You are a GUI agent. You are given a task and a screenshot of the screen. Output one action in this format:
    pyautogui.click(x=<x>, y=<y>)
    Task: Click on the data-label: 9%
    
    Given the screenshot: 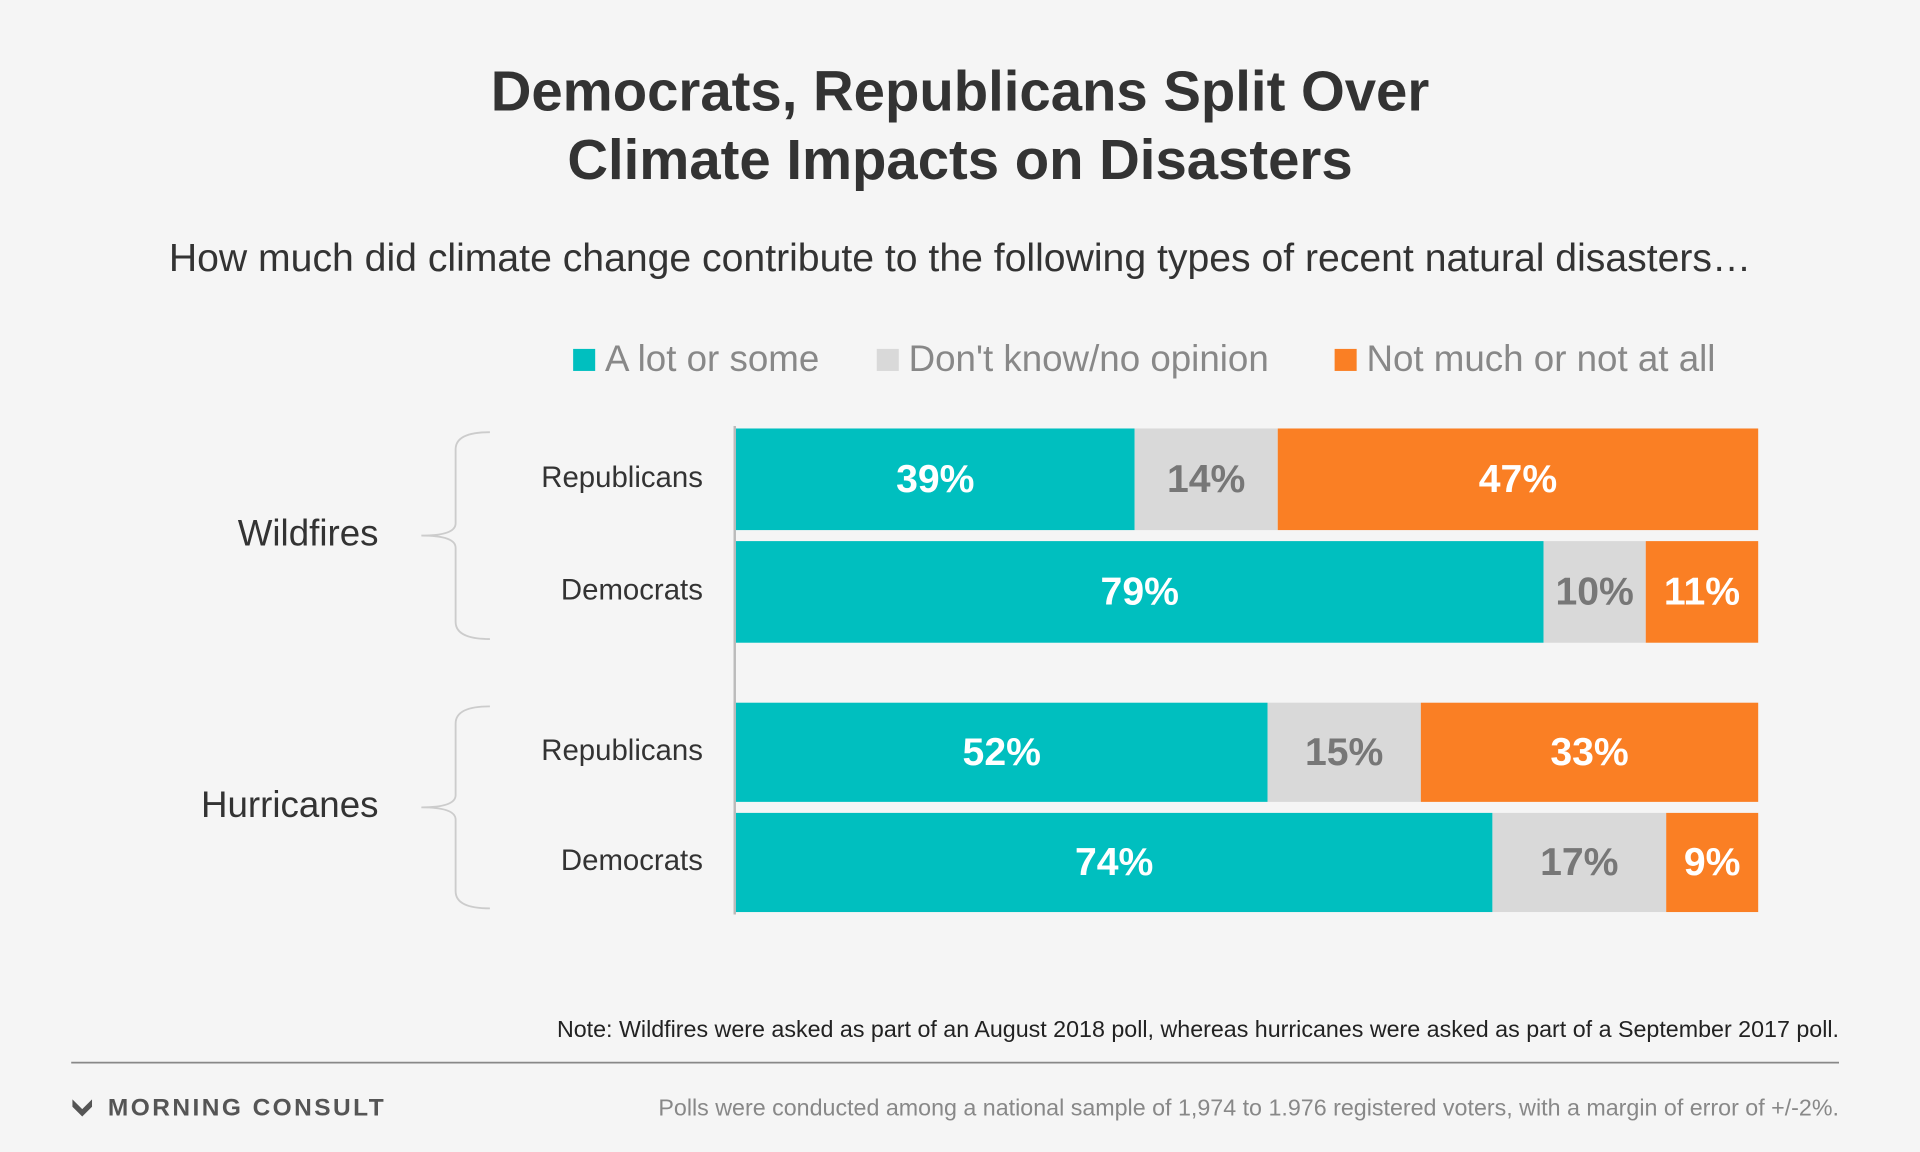 What is the action you would take?
    pyautogui.click(x=1712, y=862)
    